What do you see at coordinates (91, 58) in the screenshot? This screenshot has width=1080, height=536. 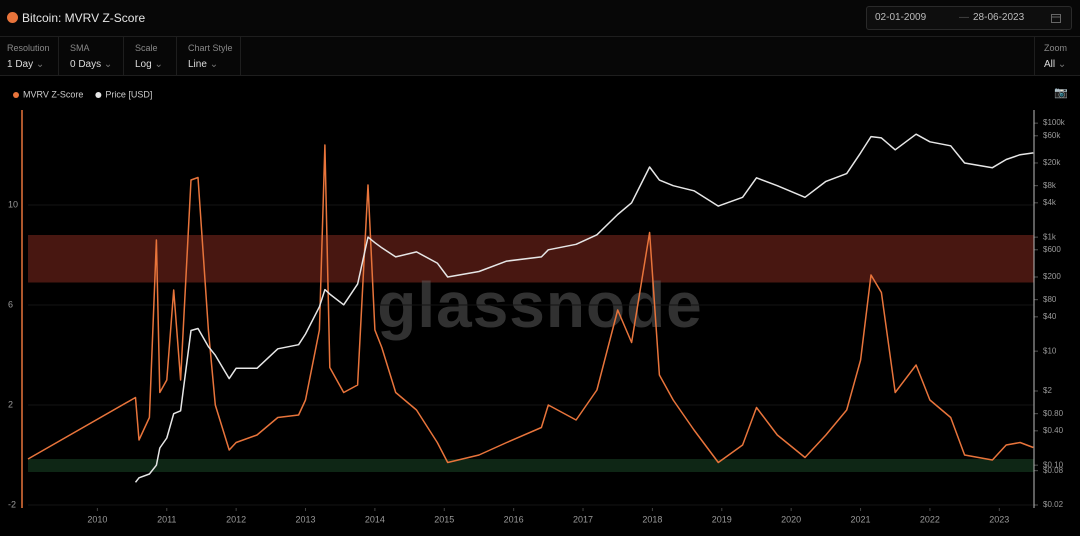 I see `control: SMA 0 Days ⌄` at bounding box center [91, 58].